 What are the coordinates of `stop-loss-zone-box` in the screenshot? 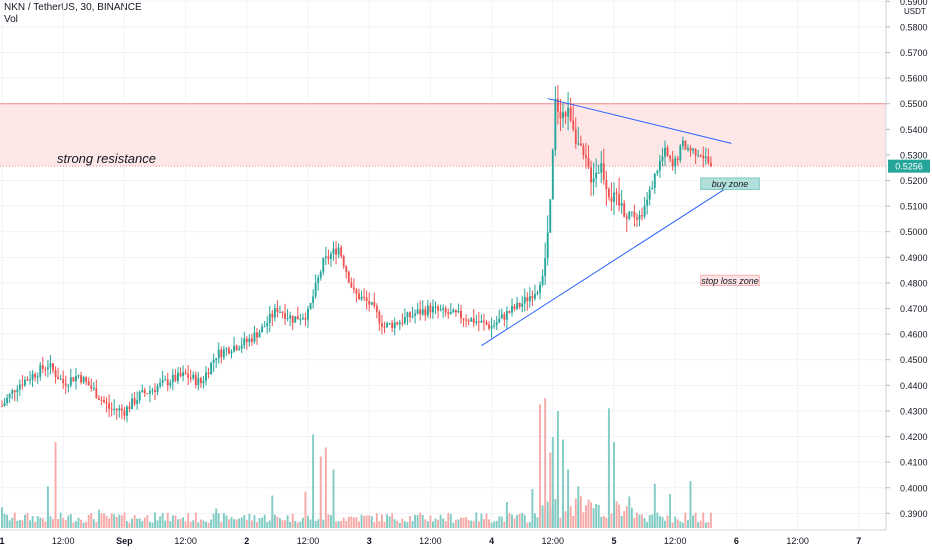 It's located at (730, 280).